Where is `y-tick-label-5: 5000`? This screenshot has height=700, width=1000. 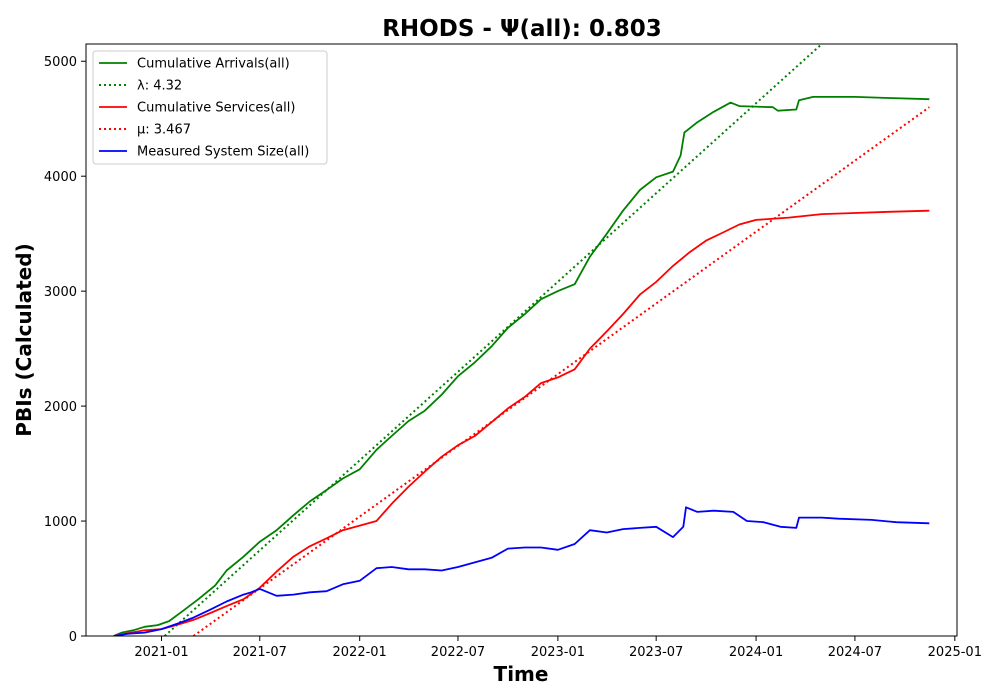
y-tick-label-5: 5000 is located at coordinates (60, 62).